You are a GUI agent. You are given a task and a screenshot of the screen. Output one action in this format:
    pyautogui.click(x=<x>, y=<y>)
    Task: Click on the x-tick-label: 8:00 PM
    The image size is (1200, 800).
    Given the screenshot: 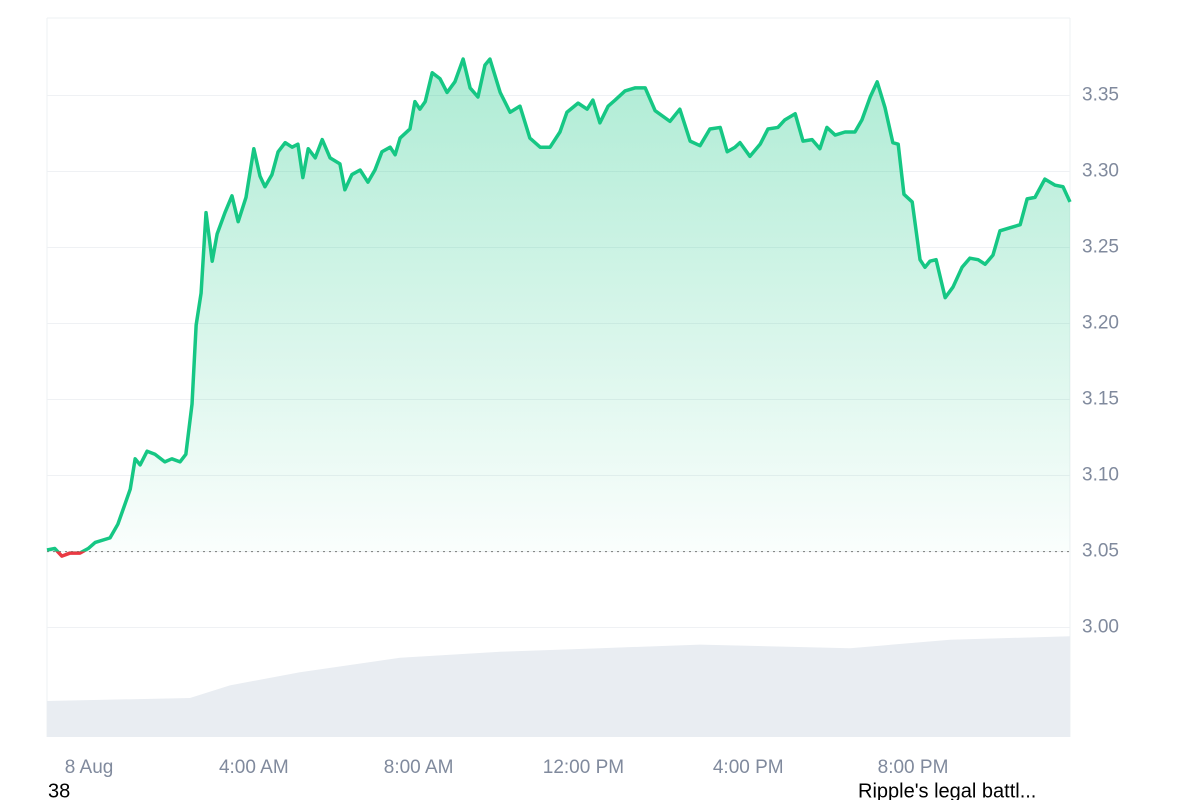 What is the action you would take?
    pyautogui.click(x=913, y=767)
    